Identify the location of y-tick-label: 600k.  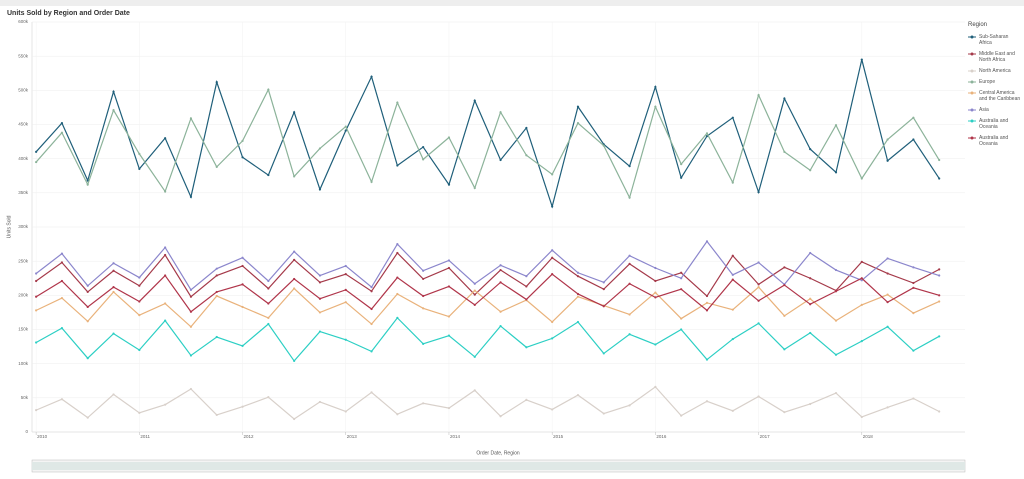
(23, 21).